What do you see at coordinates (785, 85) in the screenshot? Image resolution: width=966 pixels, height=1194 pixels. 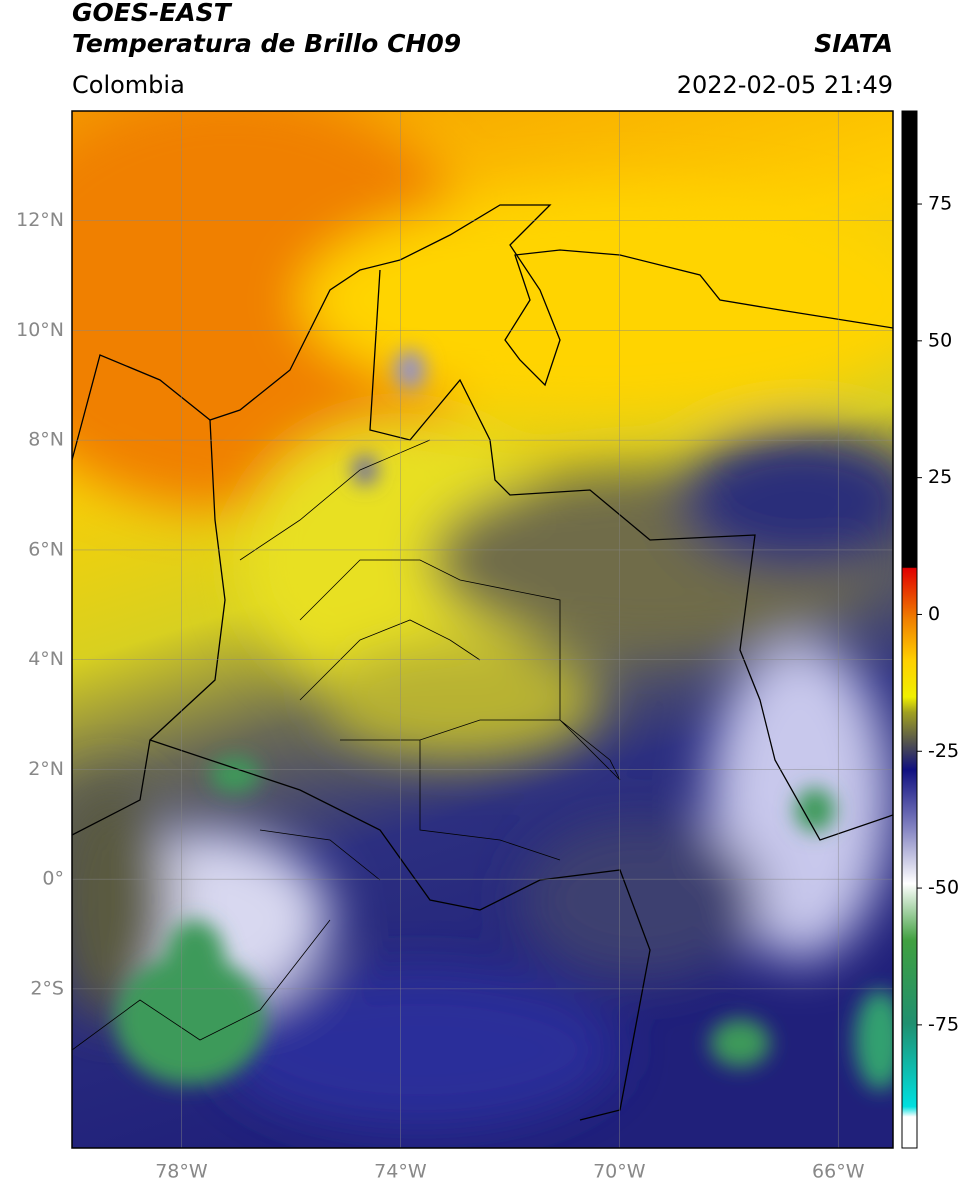 I see `datetime: 2022-02-05 21:49` at bounding box center [785, 85].